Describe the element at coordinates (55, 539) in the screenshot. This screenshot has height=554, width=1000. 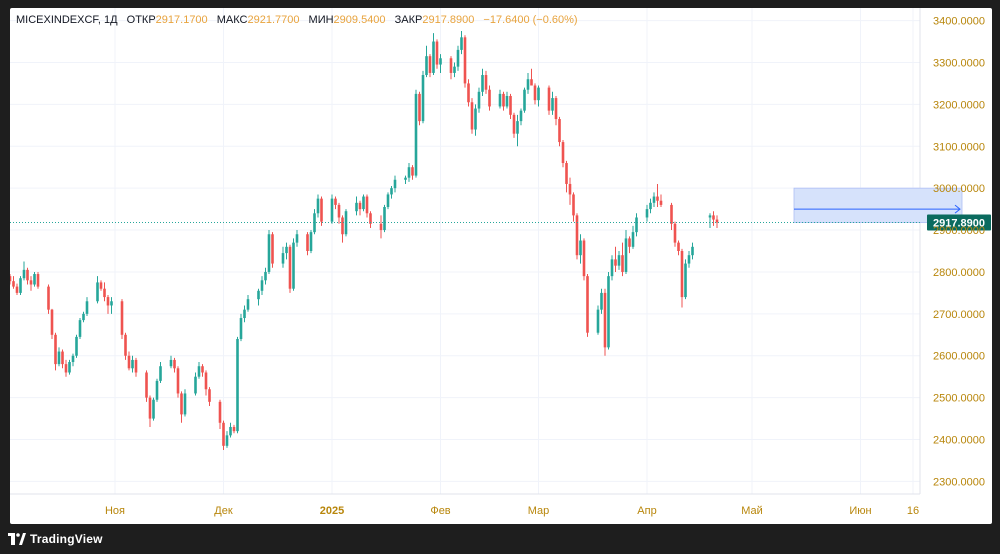
I see `tradingview-logo: TradingView` at that location.